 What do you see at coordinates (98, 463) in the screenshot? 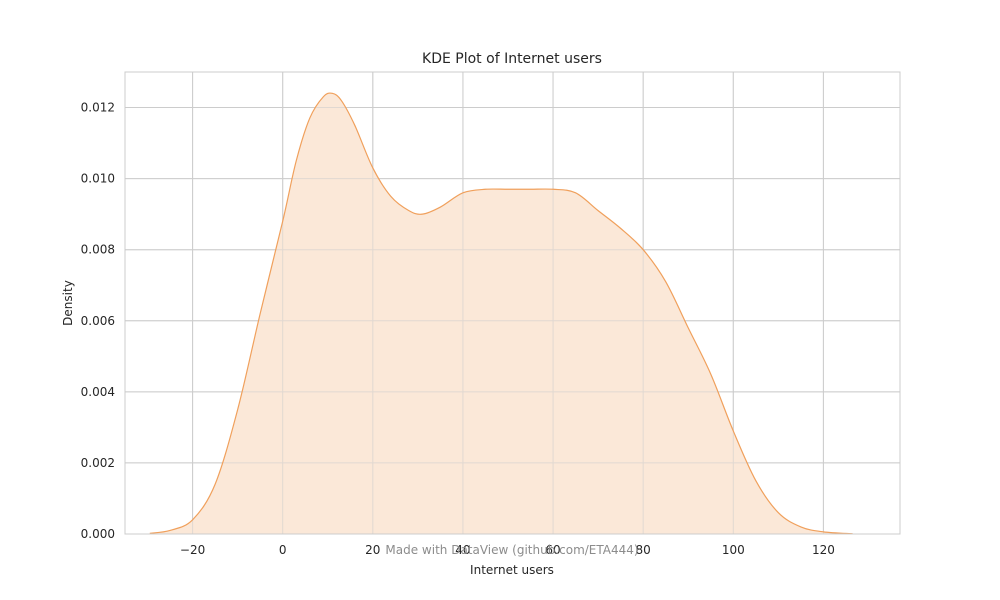
I see `y-tick-label: 0.002` at bounding box center [98, 463].